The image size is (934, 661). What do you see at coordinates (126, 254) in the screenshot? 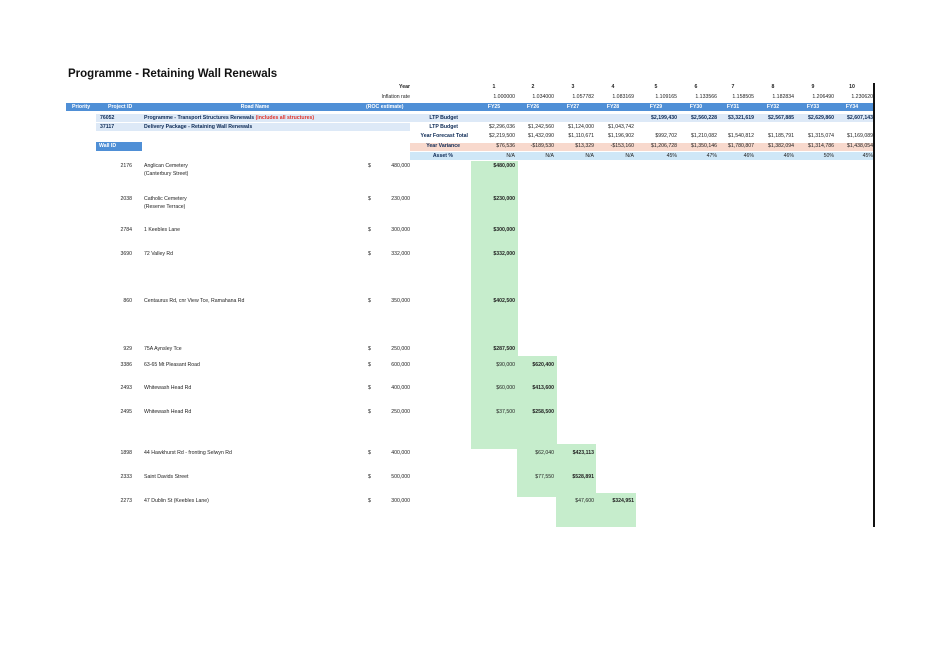
I see `wall-id: 3690` at bounding box center [126, 254].